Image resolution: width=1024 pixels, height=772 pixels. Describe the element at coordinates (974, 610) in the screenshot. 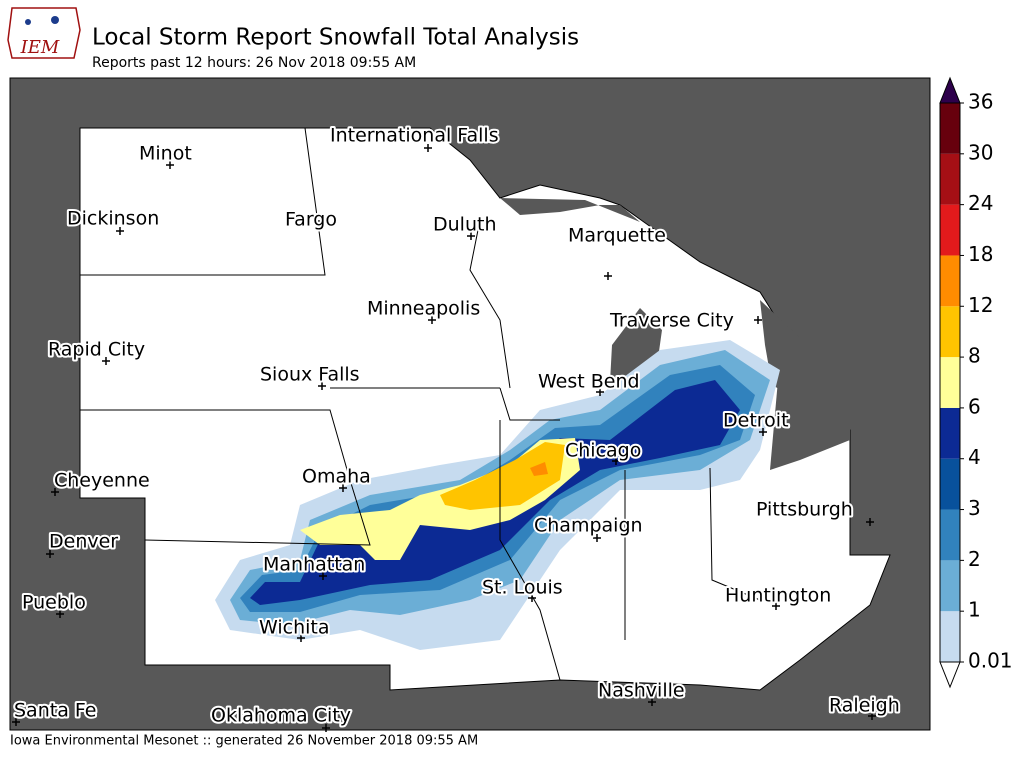

I see `colorbar-label: 1` at that location.